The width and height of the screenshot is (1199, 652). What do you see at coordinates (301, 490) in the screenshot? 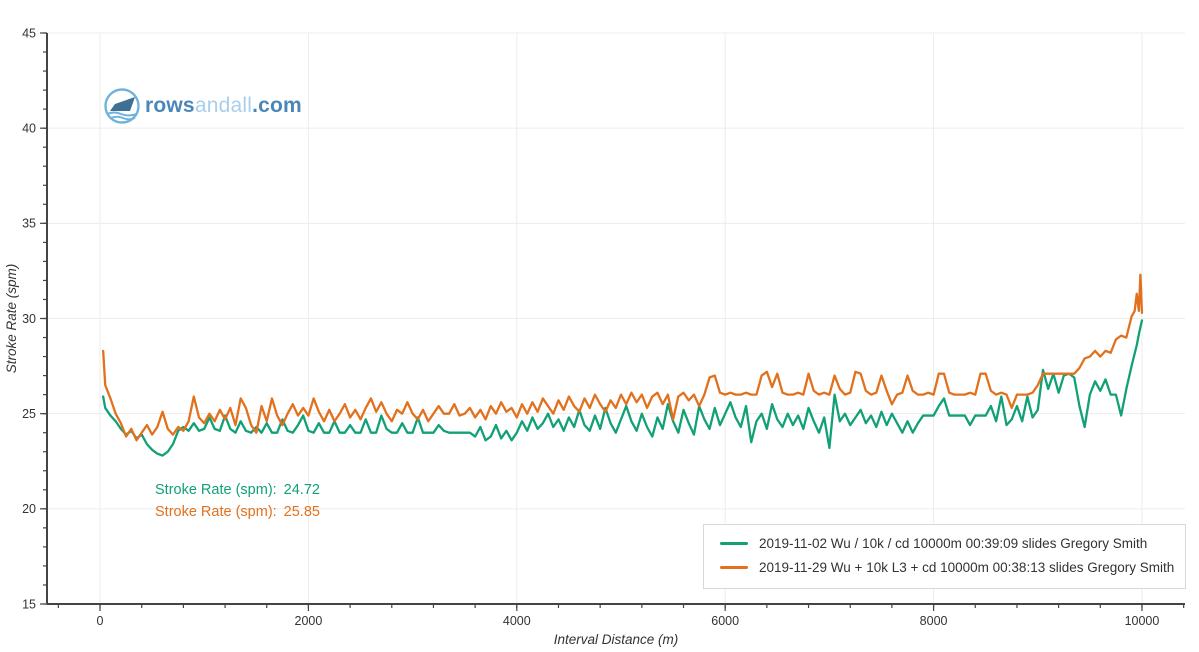
I see `annotation-value: 24.72` at bounding box center [301, 490].